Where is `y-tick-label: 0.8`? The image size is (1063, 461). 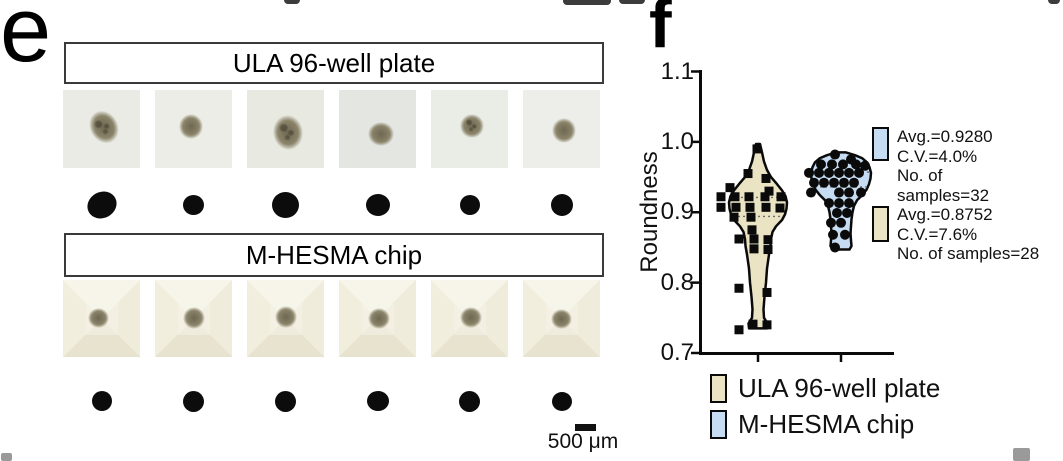
y-tick-label: 0.8 is located at coordinates (677, 282).